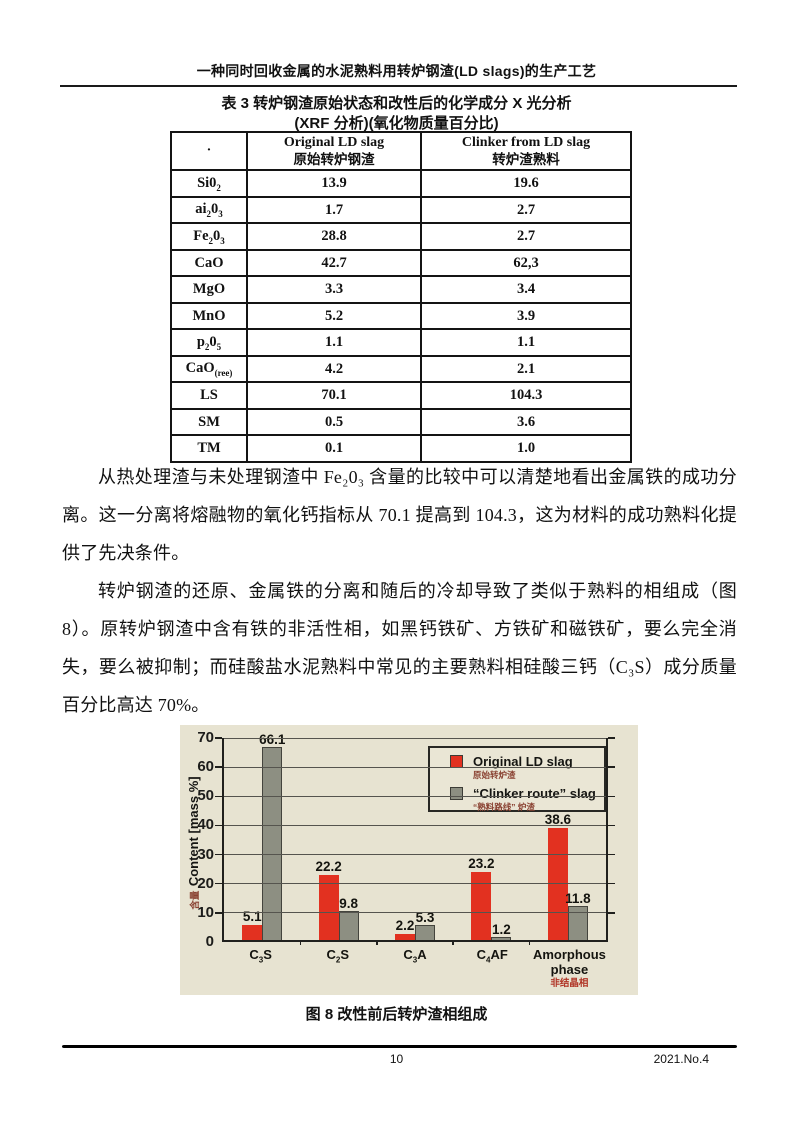 The width and height of the screenshot is (793, 1122). Describe the element at coordinates (334, 316) in the screenshot. I see `cell-value: 5.2` at that location.